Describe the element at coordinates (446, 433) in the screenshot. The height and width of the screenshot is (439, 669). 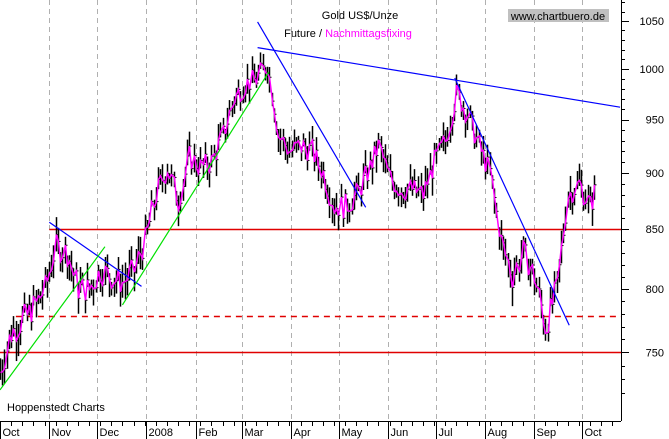
I see `x-tick-label: Jul` at that location.